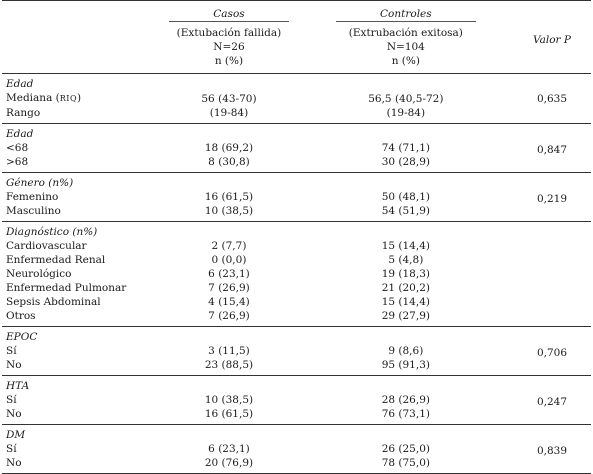 The width and height of the screenshot is (593, 474). Describe the element at coordinates (296, 115) in the screenshot. I see `table-row: Rango (19-84) (19-84)` at that location.